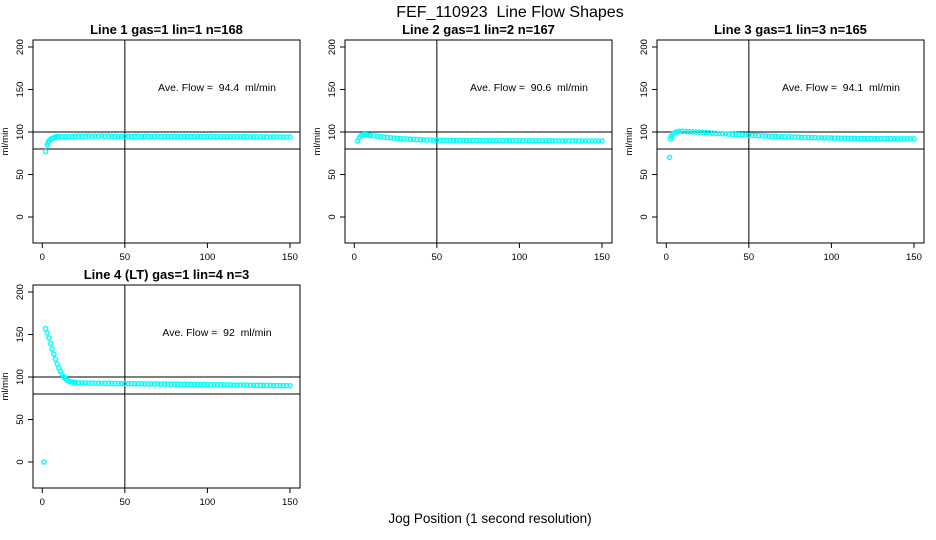 The width and height of the screenshot is (936, 540). Describe the element at coordinates (5, 387) in the screenshot. I see `y-axis-label-4: ml/min` at that location.